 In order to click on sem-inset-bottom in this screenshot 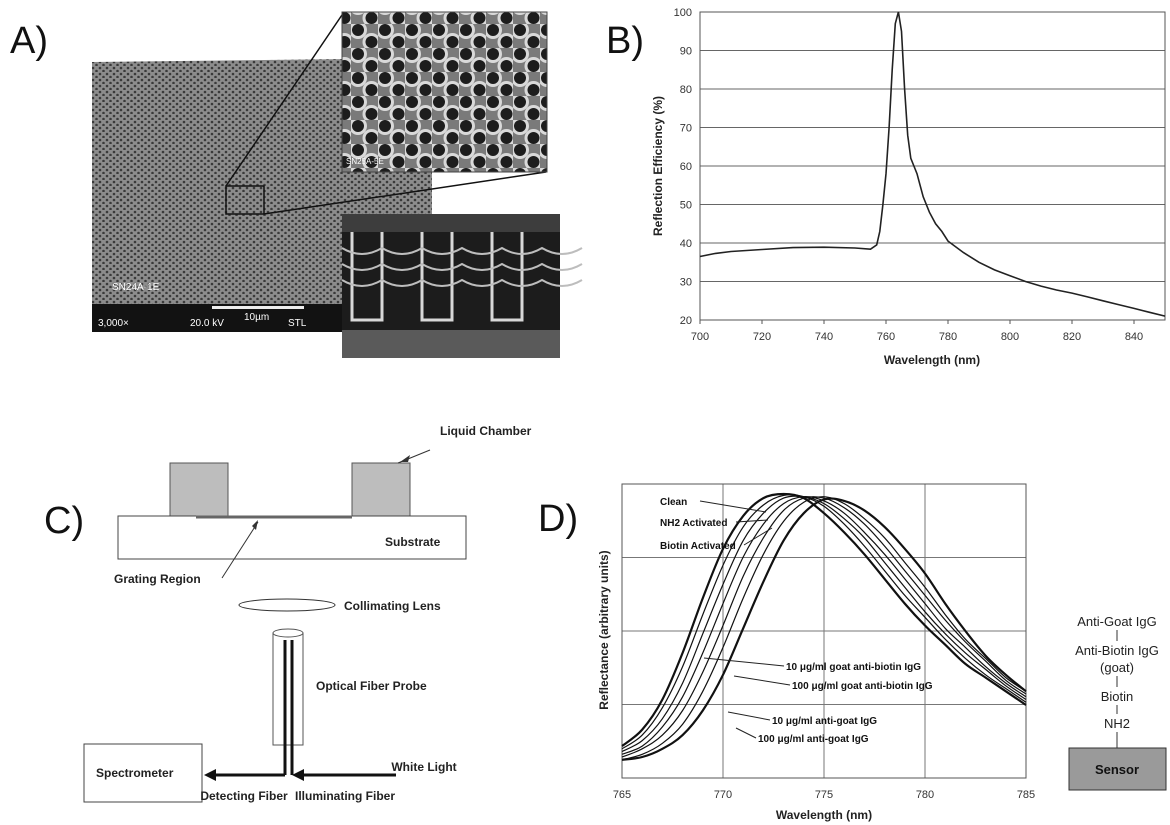, I will do `click(462, 286)`.